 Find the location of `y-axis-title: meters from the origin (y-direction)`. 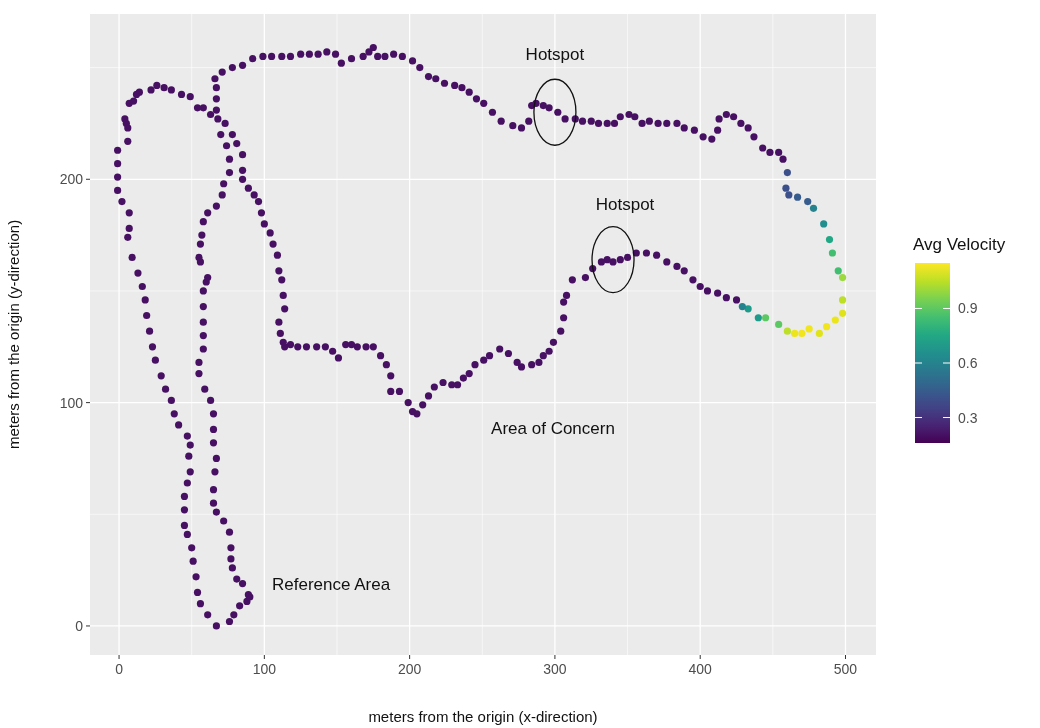

y-axis-title: meters from the origin (y-direction) is located at coordinates (13, 334).